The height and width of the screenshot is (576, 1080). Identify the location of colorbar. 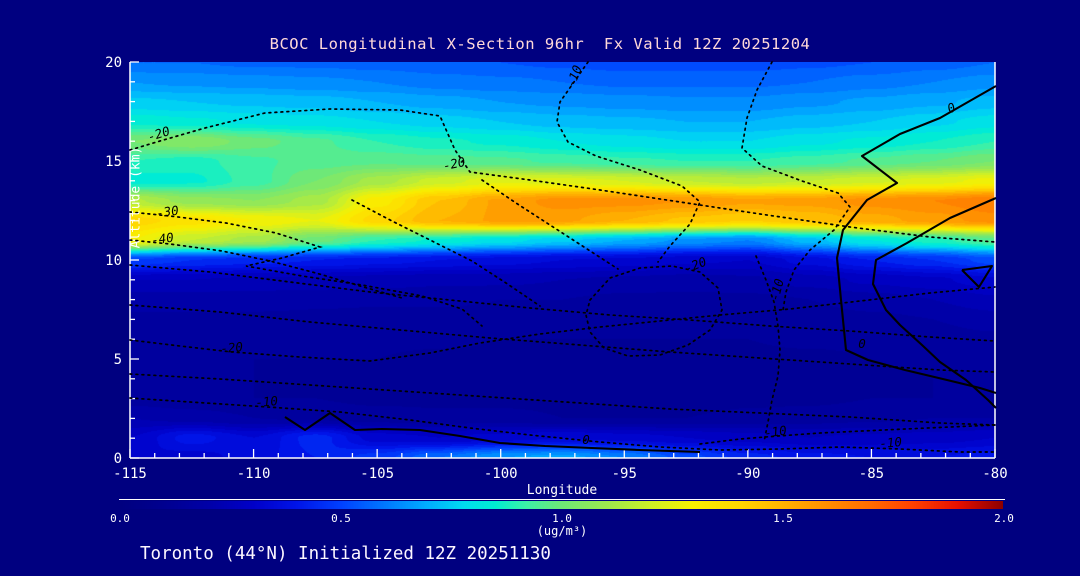
(562, 505).